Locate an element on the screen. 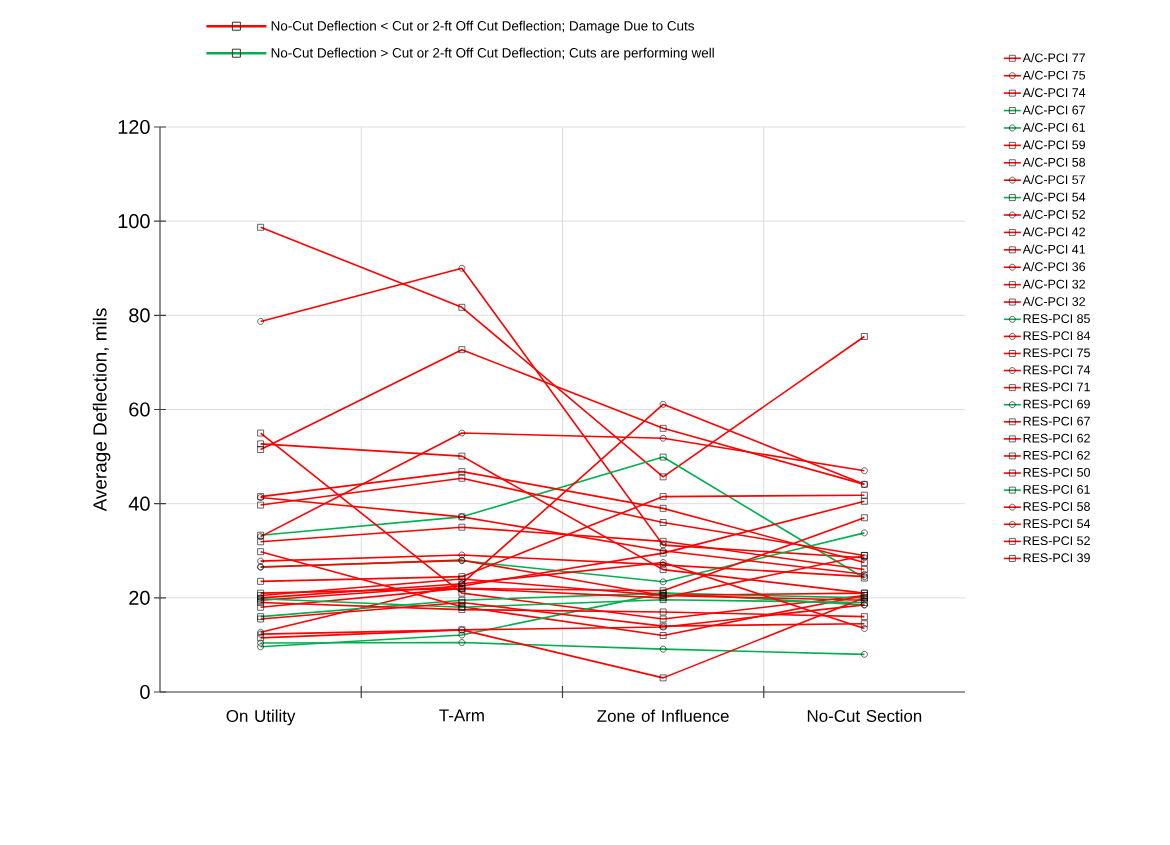 The height and width of the screenshot is (845, 1170). legend-label: A/C-PCI 42 is located at coordinates (1053, 232).